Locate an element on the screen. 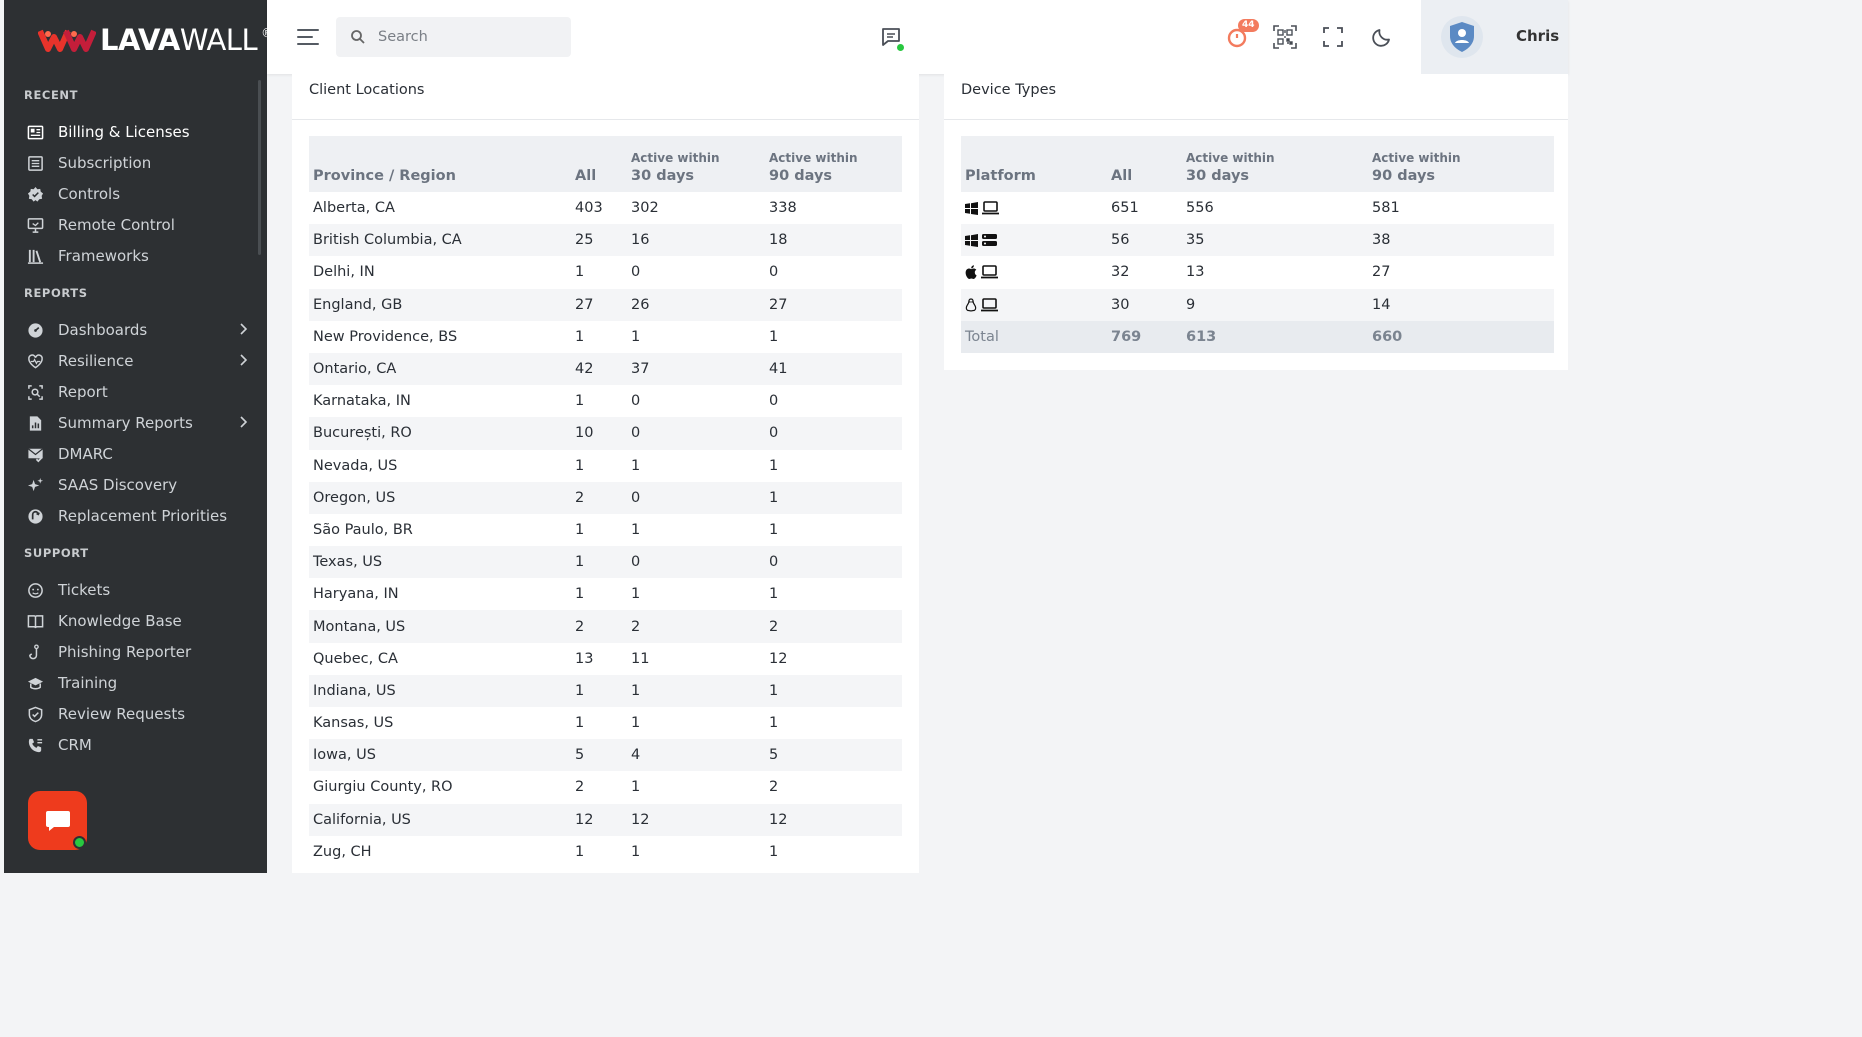  active-30-count: 16 is located at coordinates (696, 240).